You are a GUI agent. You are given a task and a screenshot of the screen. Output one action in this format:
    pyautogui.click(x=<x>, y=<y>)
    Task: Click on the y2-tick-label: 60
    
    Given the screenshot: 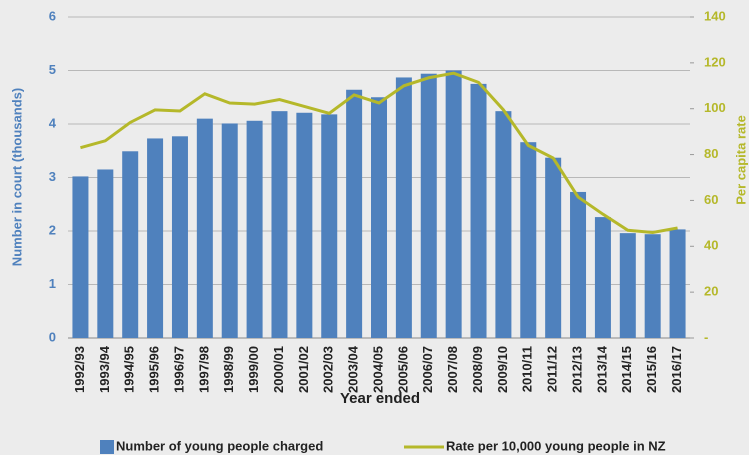 What is the action you would take?
    pyautogui.click(x=711, y=199)
    